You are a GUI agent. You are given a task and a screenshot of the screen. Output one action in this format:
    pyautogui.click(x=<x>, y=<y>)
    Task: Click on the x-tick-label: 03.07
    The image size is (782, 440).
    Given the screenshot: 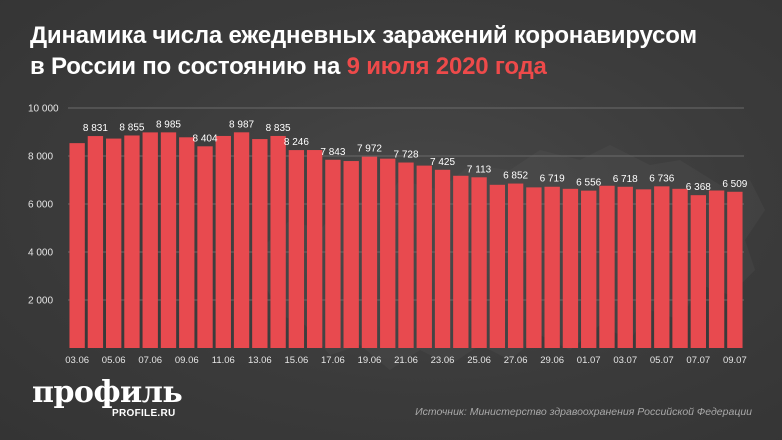 What is the action you would take?
    pyautogui.click(x=625, y=360)
    